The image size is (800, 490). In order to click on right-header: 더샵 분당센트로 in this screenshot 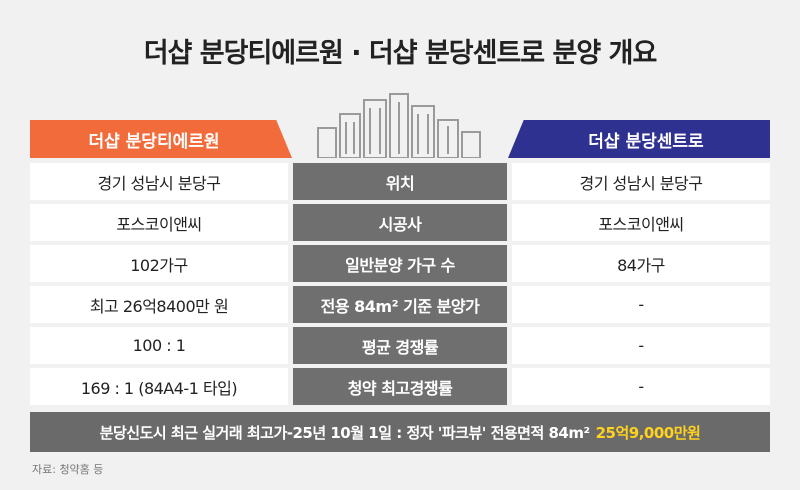, I will do `click(639, 139)`.